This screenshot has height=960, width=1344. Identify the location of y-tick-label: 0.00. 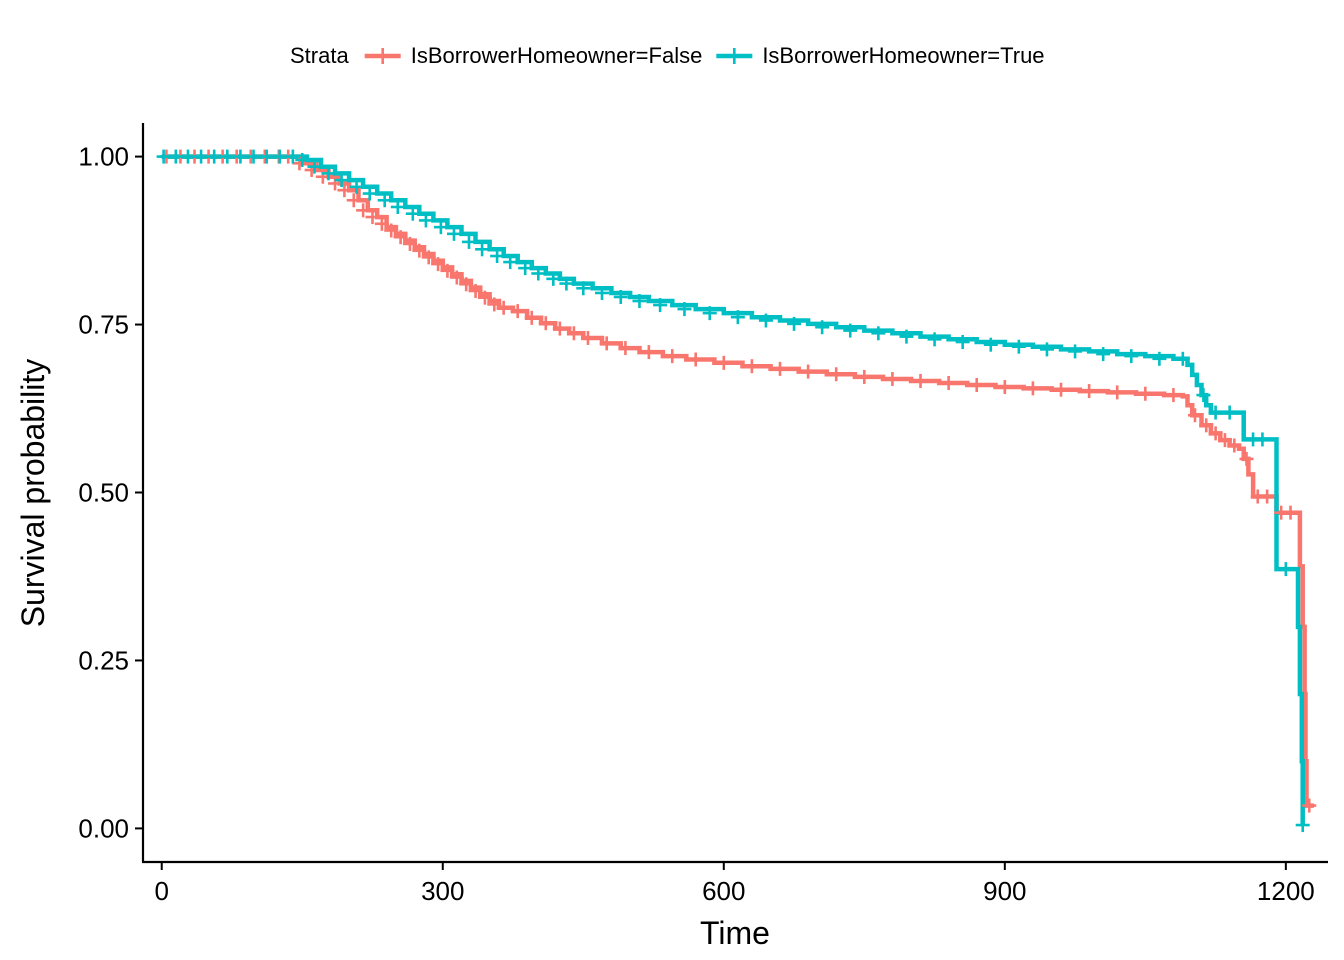
(103, 828).